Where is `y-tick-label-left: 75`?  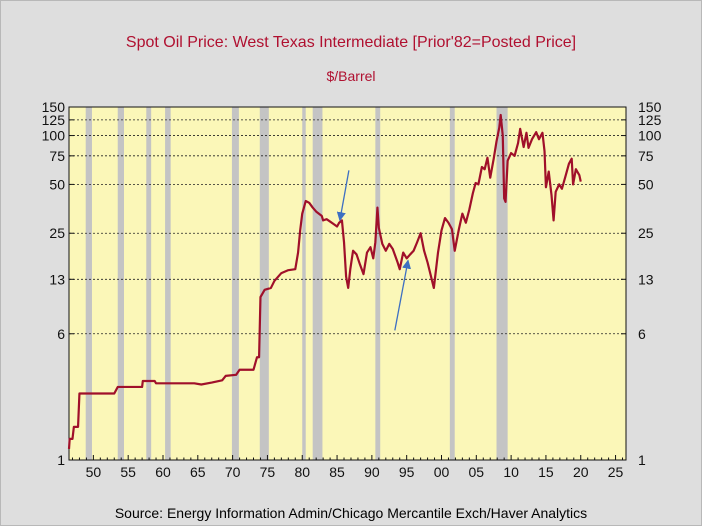
y-tick-label-left: 75 is located at coordinates (57, 156).